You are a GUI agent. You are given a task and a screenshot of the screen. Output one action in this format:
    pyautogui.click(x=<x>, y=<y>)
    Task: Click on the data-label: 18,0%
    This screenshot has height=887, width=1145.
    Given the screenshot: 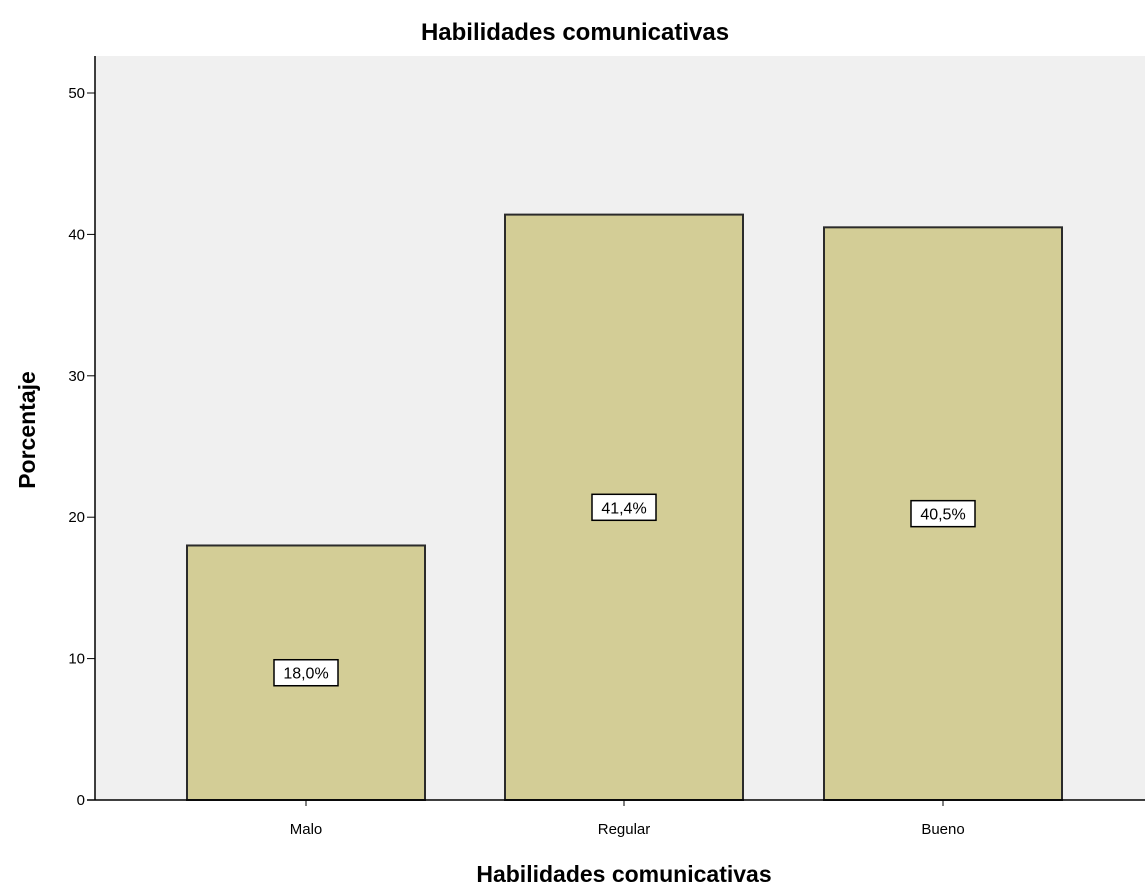 What is the action you would take?
    pyautogui.click(x=305, y=674)
    